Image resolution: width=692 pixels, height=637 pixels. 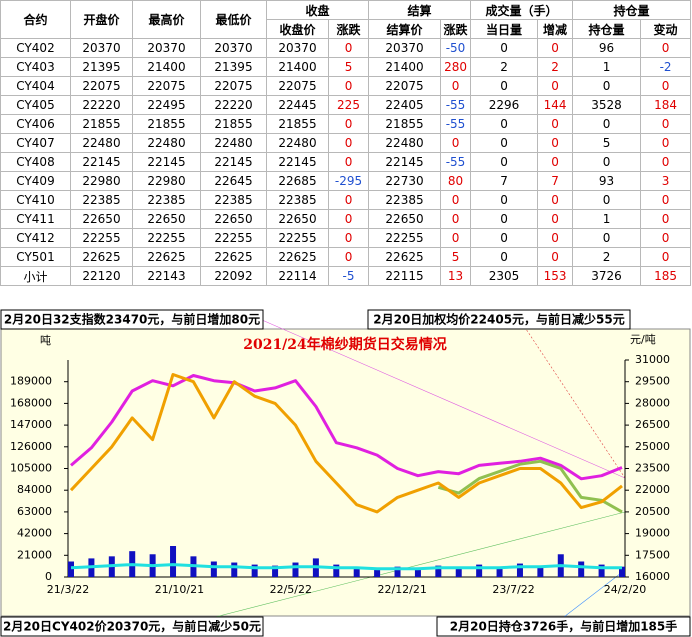 I want to click on table-row: CY406 21855 21855 21855 21855 0 21855 -55 0 0 0 0, so click(x=346, y=124).